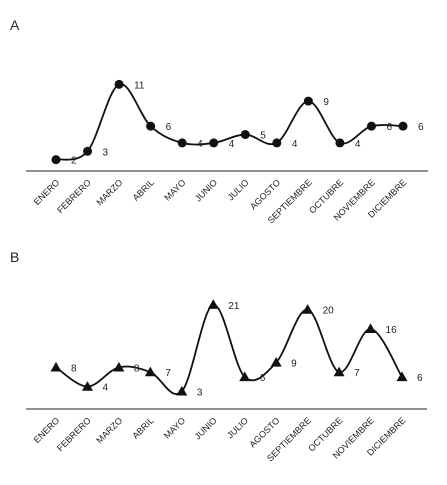  What do you see at coordinates (229, 349) in the screenshot?
I see `series-line` at bounding box center [229, 349].